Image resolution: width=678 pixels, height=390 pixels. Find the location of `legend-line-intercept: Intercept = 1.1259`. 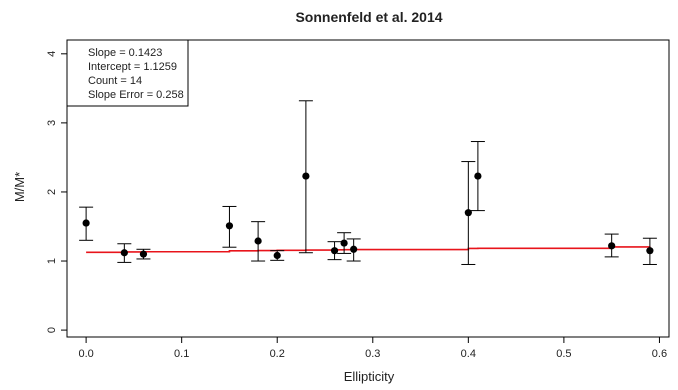

legend-line-intercept: Intercept = 1.1259 is located at coordinates (132, 67).